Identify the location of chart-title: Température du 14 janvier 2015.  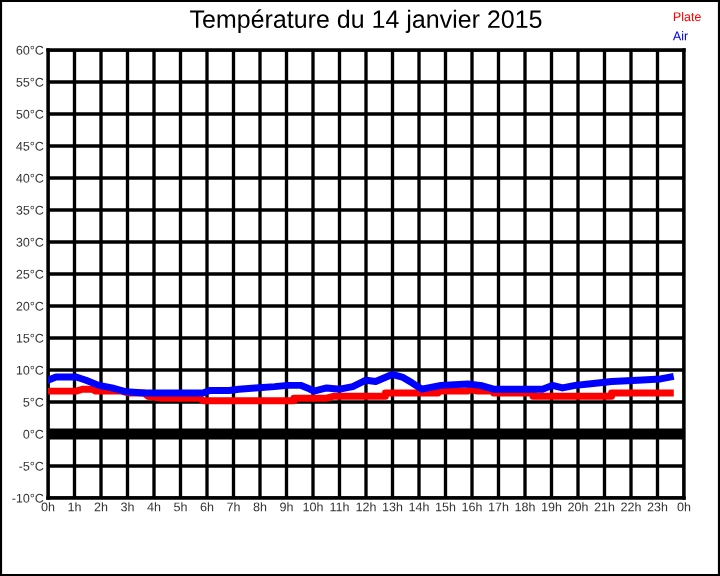
(366, 21).